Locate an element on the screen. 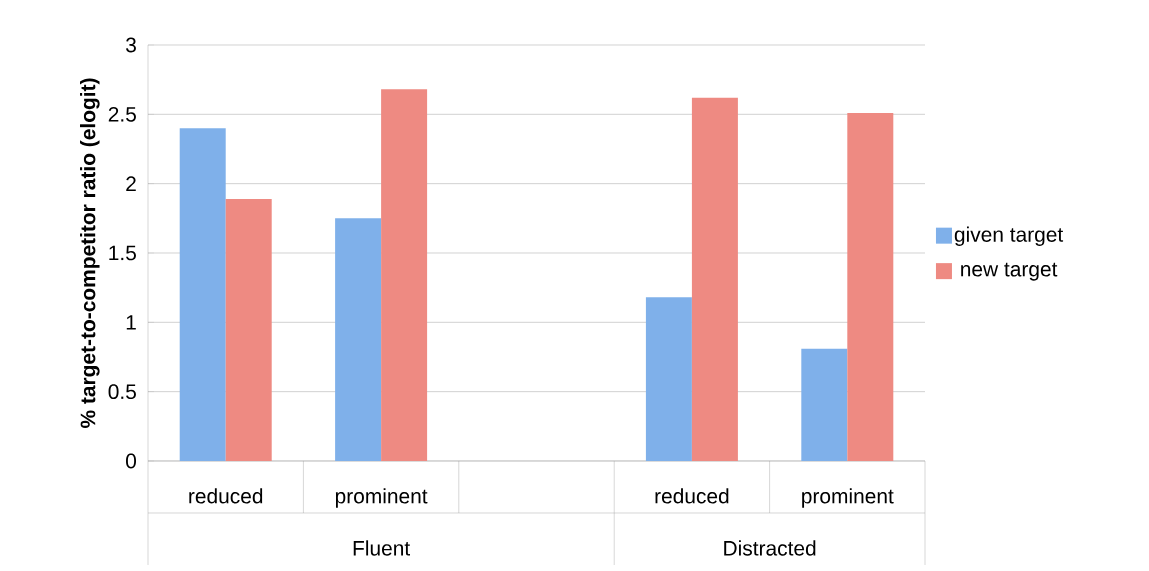  text: Distracted is located at coordinates (770, 548).